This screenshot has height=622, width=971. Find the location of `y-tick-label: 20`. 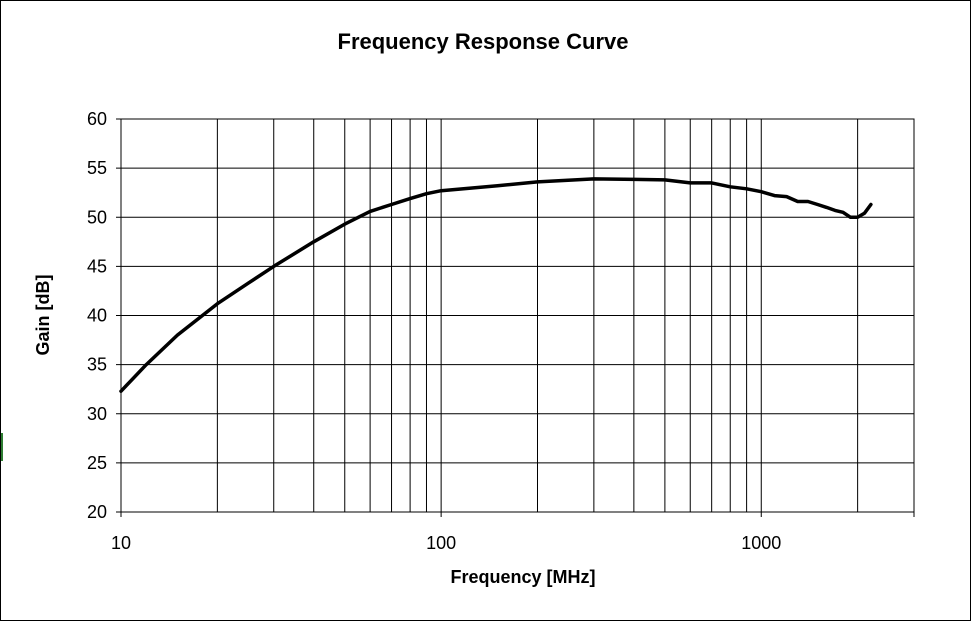

y-tick-label: 20 is located at coordinates (97, 512).